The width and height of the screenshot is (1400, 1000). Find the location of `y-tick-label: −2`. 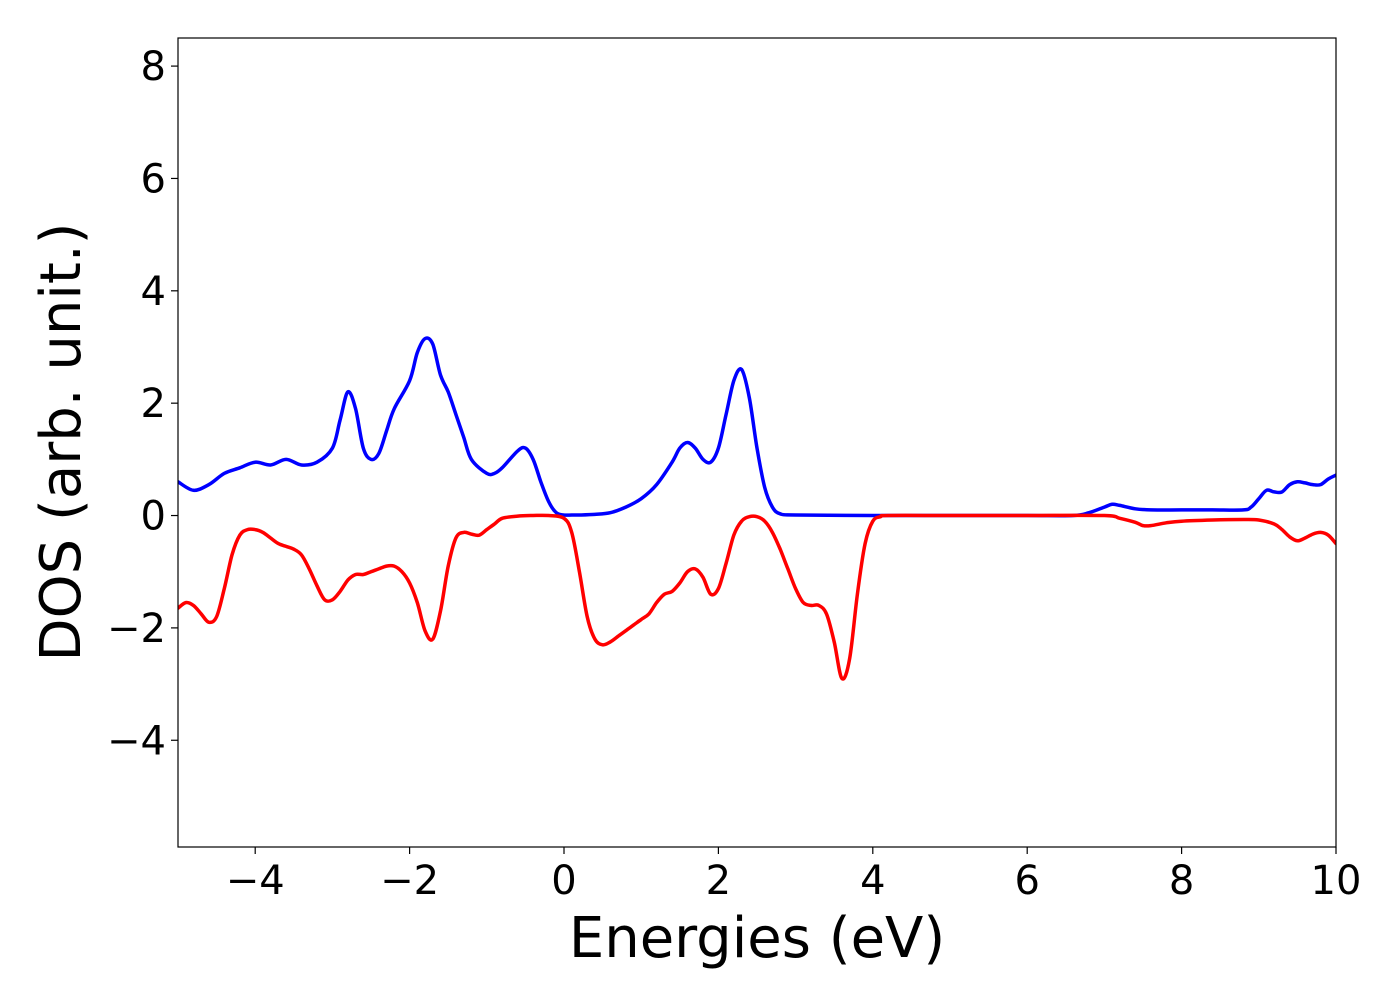

y-tick-label: −2 is located at coordinates (136, 629).